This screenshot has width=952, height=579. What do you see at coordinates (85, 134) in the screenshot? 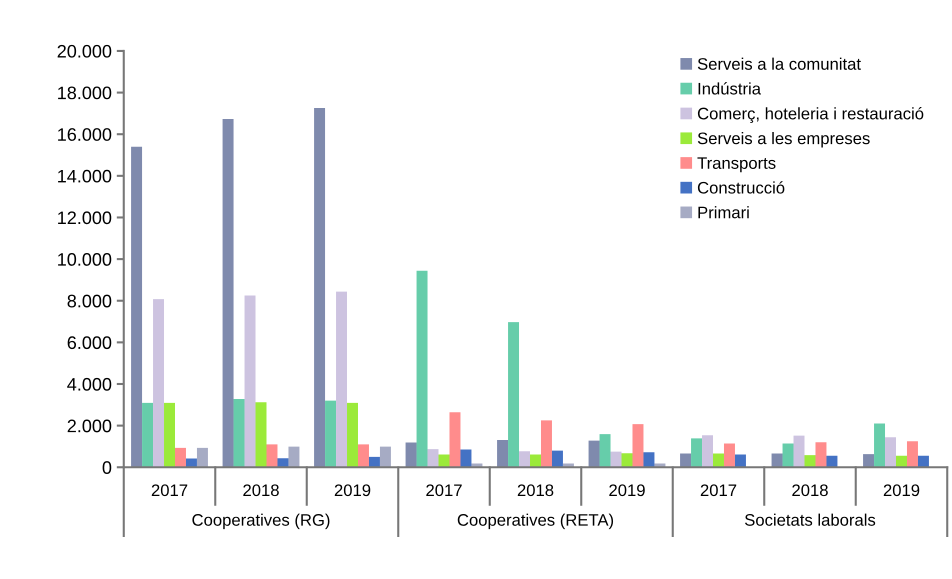
I see `y-tick-label: 16.000` at bounding box center [85, 134].